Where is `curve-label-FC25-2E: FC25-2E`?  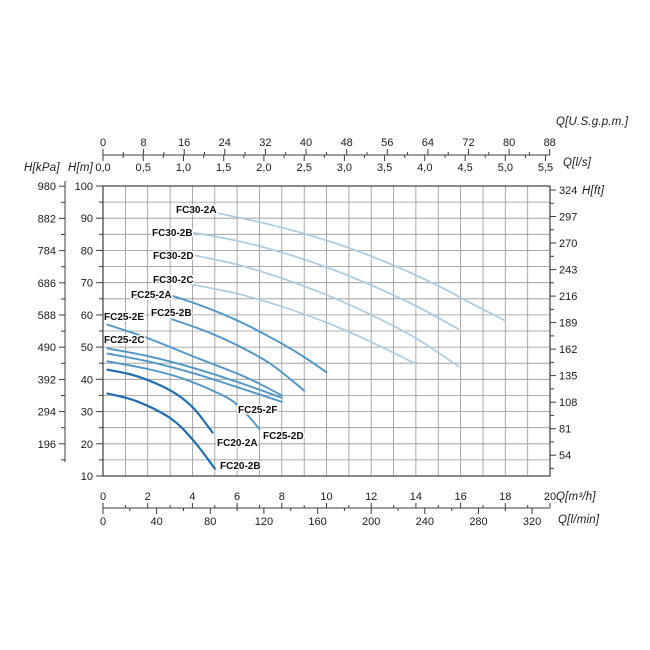 curve-label-FC25-2E: FC25-2E is located at coordinates (124, 317).